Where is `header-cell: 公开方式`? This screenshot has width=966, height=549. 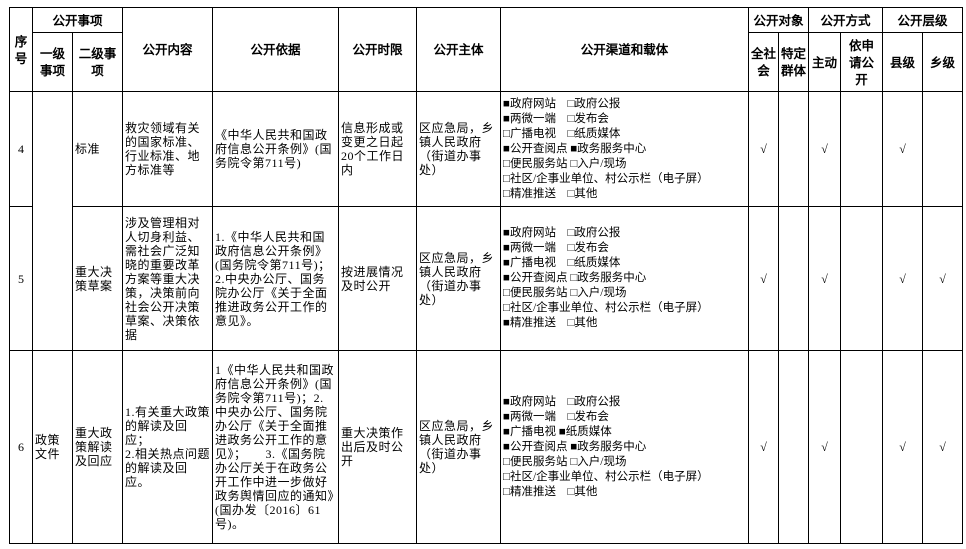 header-cell: 公开方式 is located at coordinates (846, 20).